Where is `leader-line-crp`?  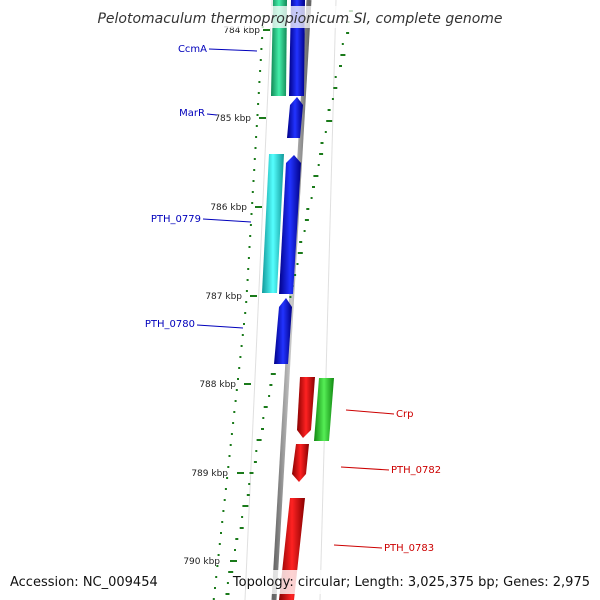 leader-line-crp is located at coordinates (370, 412).